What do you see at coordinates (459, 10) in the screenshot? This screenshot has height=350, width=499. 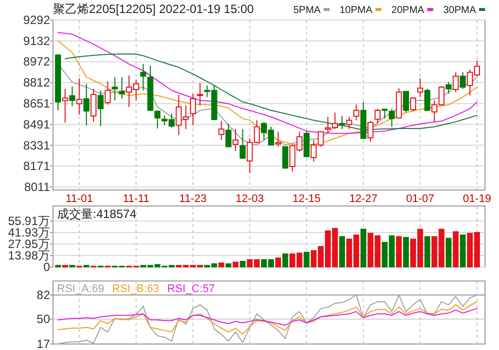 I see `legend-label: 30PMA` at bounding box center [459, 10].